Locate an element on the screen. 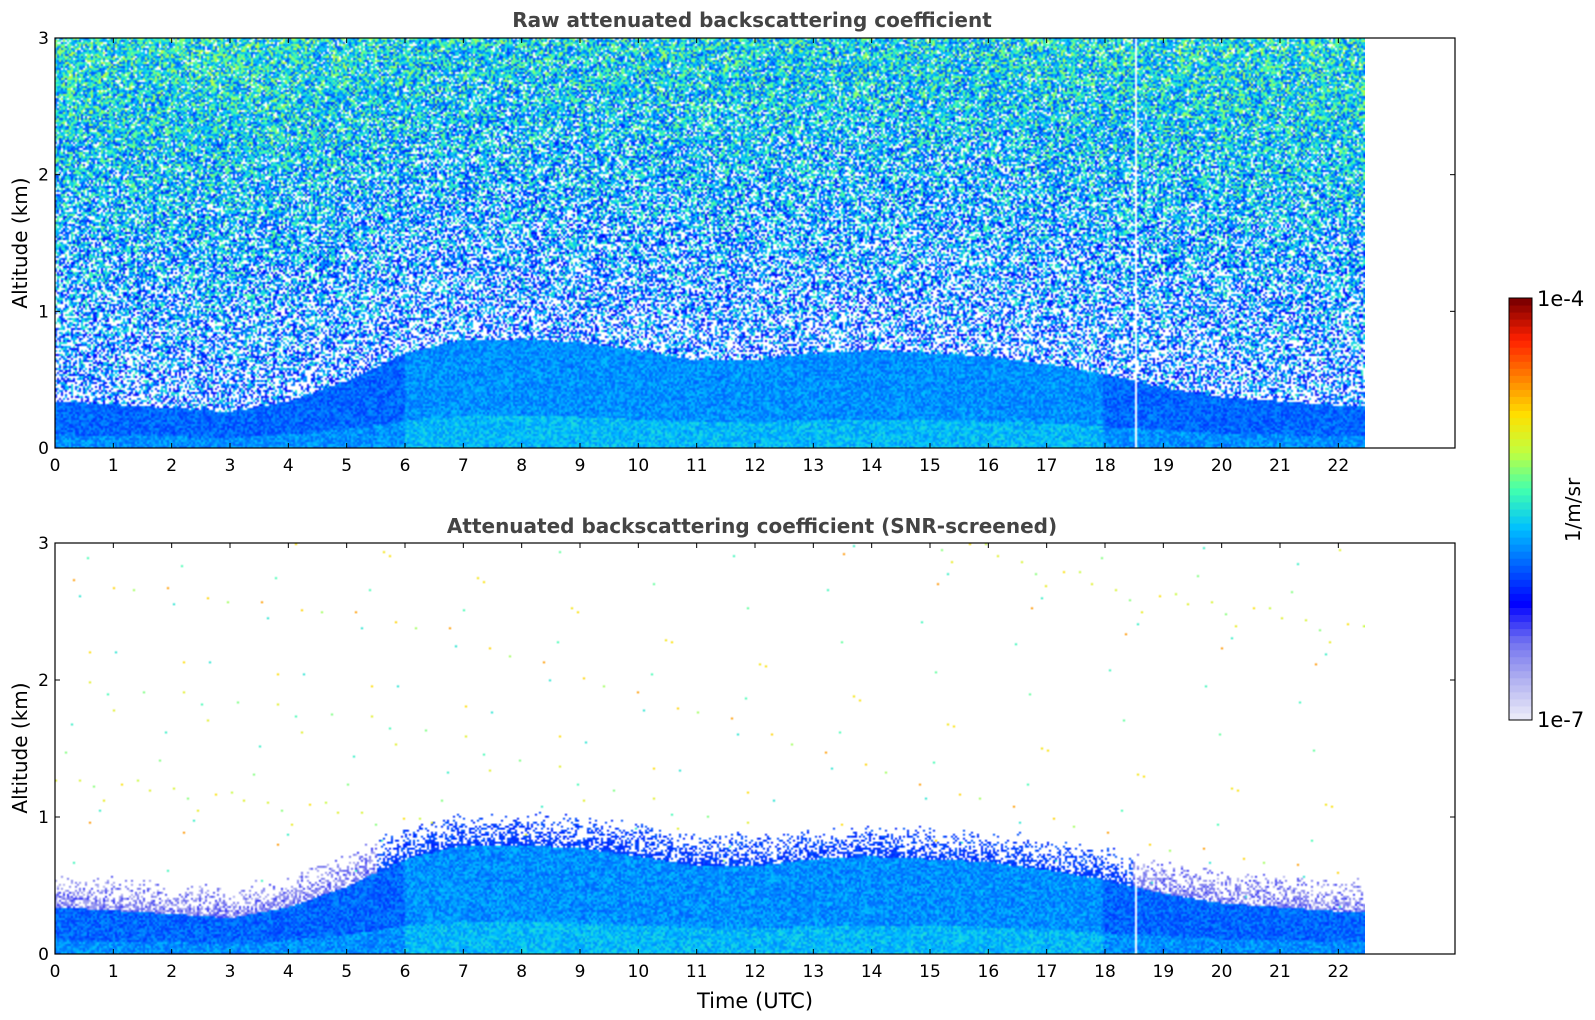 The width and height of the screenshot is (1595, 1020). x-tick-label: 3 is located at coordinates (230, 466).